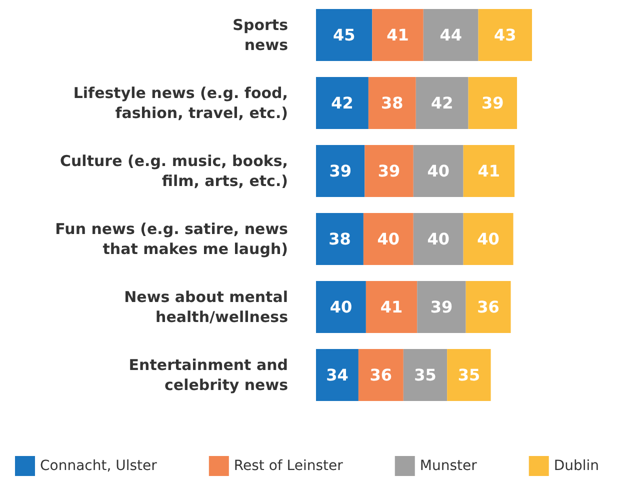 This screenshot has height=489, width=634. Describe the element at coordinates (208, 375) in the screenshot. I see `y-tick-label: Entertainment and celebrity news` at that location.